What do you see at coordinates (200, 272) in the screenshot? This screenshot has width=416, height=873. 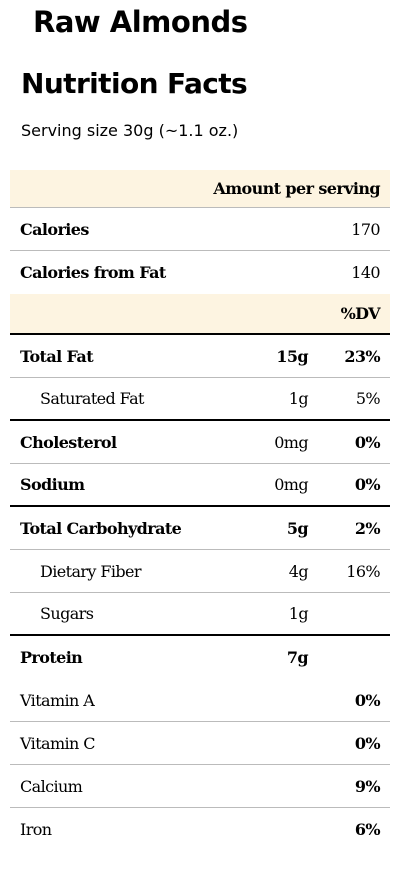 I see `calories-fat-row: Calories from Fat 140` at bounding box center [200, 272].